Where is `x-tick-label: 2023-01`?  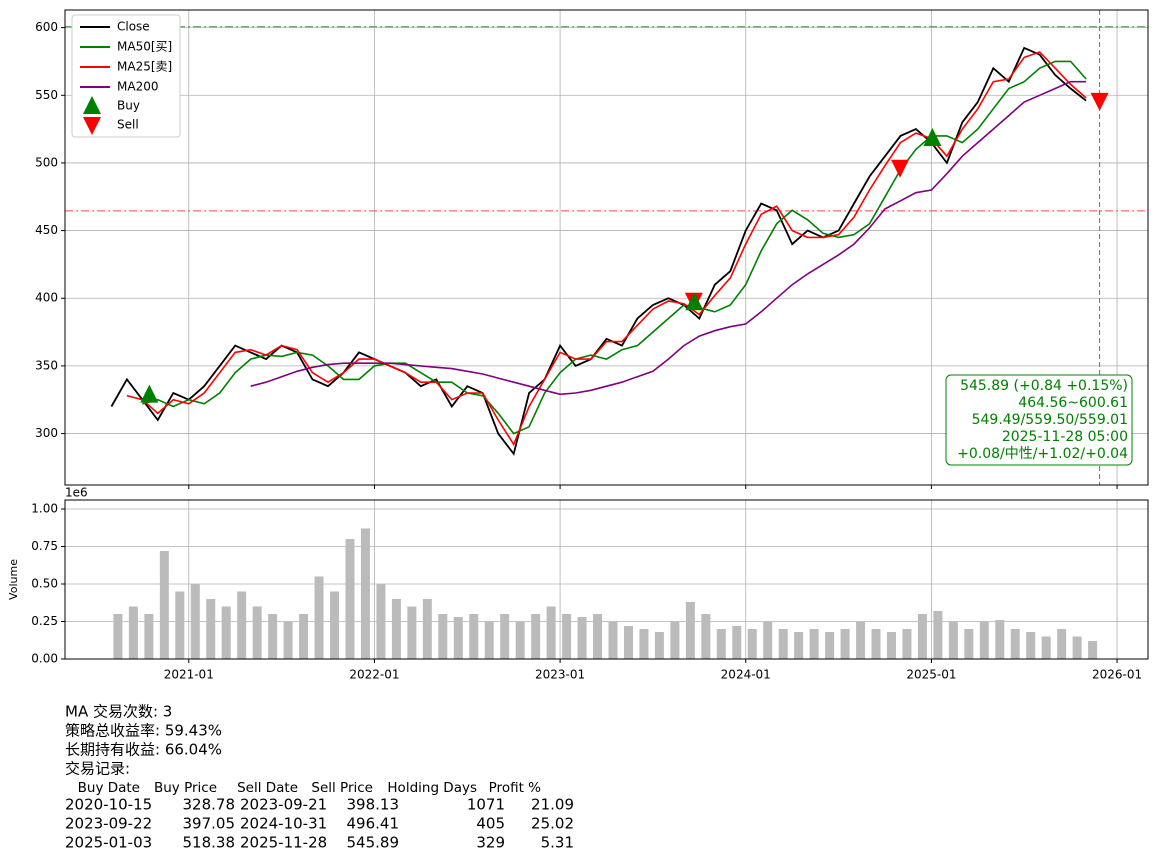
x-tick-label: 2023-01 is located at coordinates (560, 675).